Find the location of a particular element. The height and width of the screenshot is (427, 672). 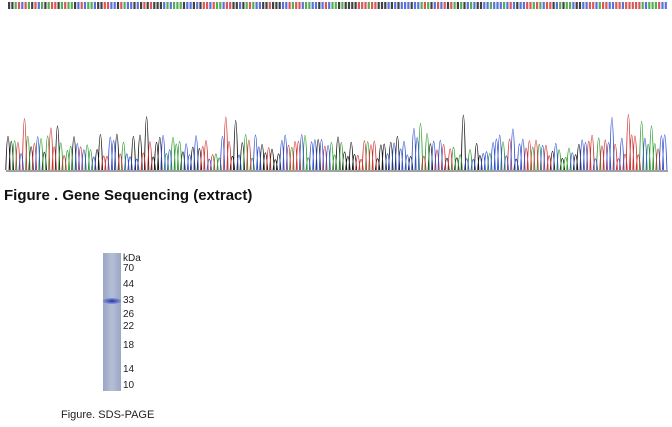

marker-label: 44 is located at coordinates (129, 284).